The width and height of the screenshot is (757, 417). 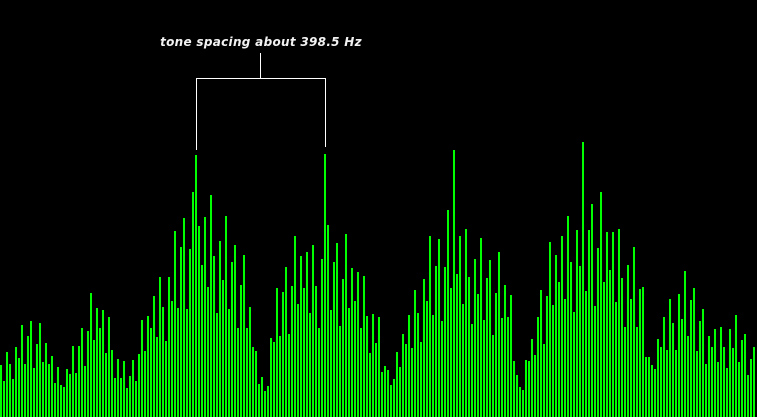 I want to click on tone-spacing-label: tone spacing about 398.5 Hz, so click(x=261, y=42).